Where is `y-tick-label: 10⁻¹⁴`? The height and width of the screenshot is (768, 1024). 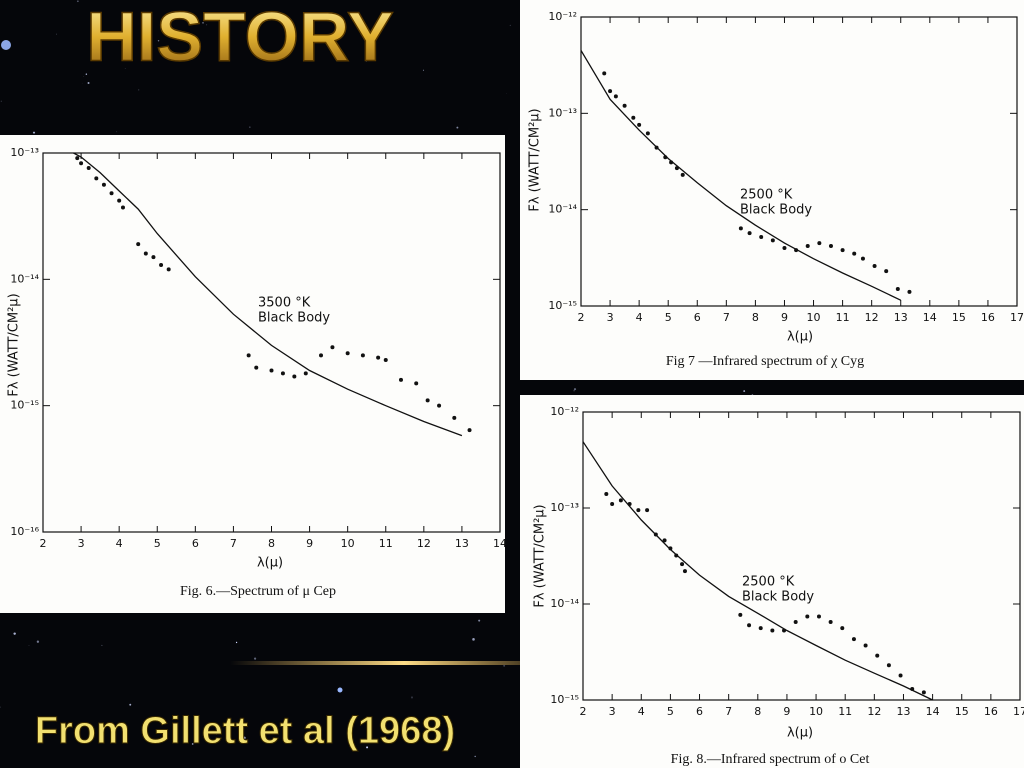
y-tick-label: 10⁻¹⁴ is located at coordinates (564, 603).